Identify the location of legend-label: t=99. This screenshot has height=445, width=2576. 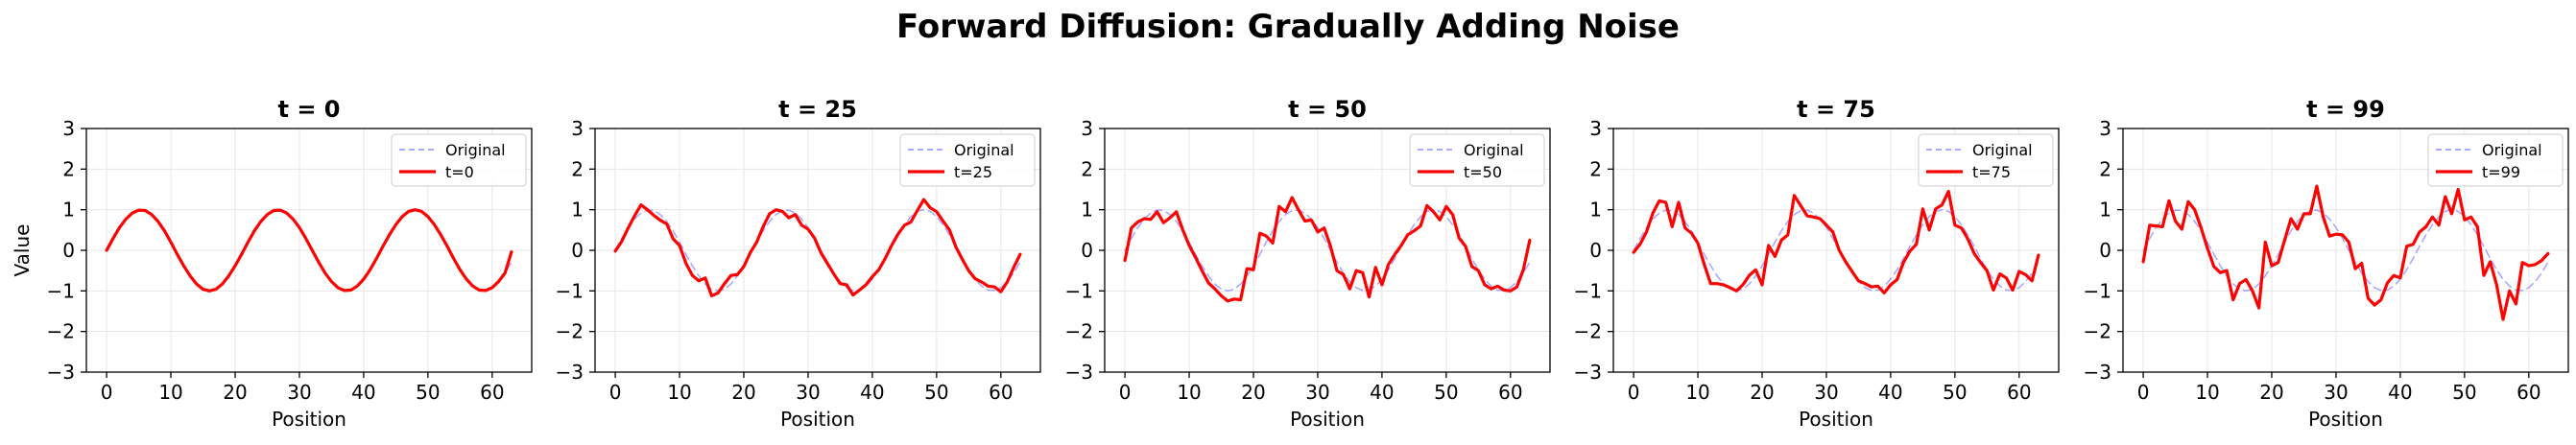
(2501, 172).